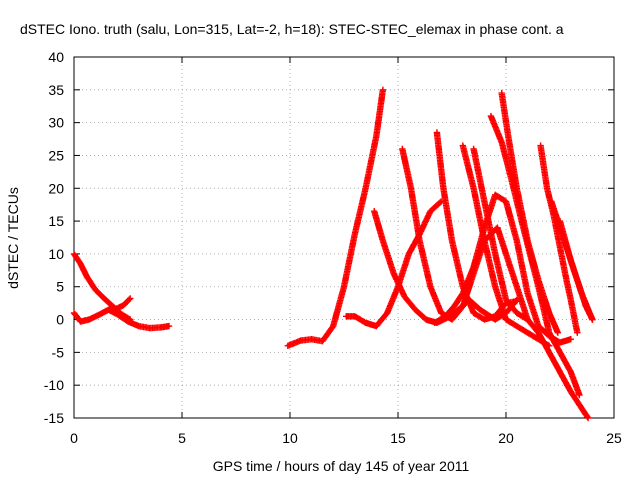 The width and height of the screenshot is (640, 480). Describe the element at coordinates (60, 287) in the screenshot. I see `y-tick-label: 5` at that location.